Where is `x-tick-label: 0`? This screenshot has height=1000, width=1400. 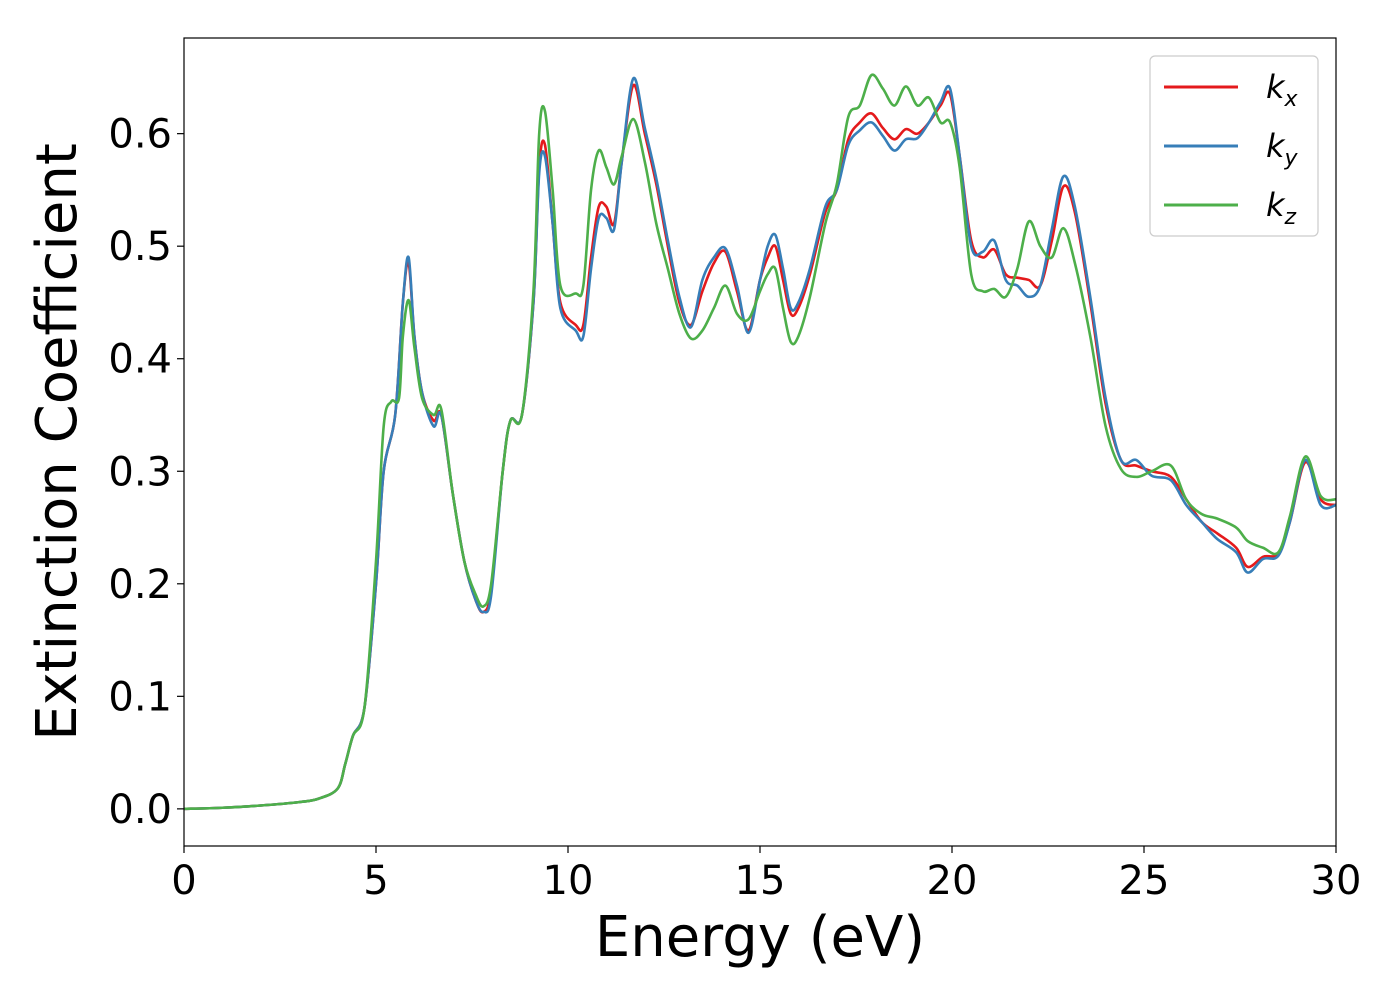
x-tick-label: 0 is located at coordinates (183, 881).